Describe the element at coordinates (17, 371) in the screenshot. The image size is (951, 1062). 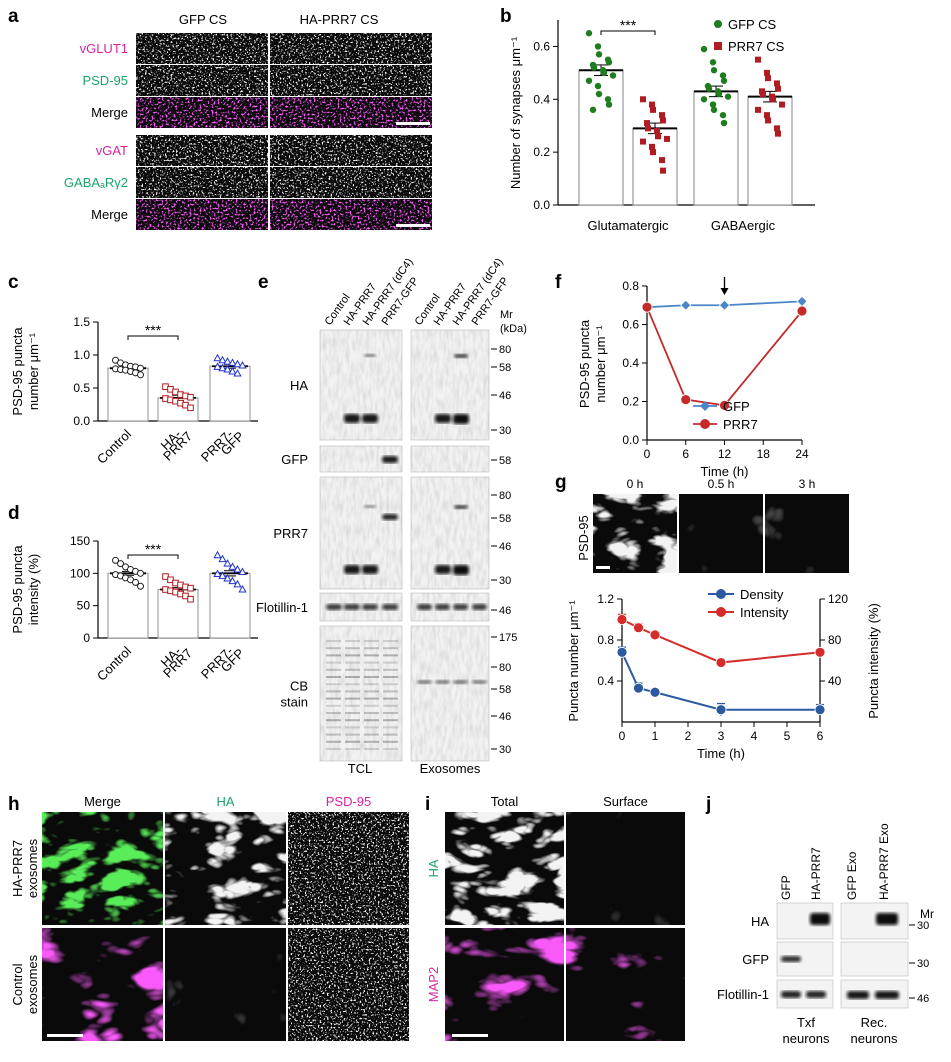
I see `y-axis-label-c: PSD-95 puncta` at that location.